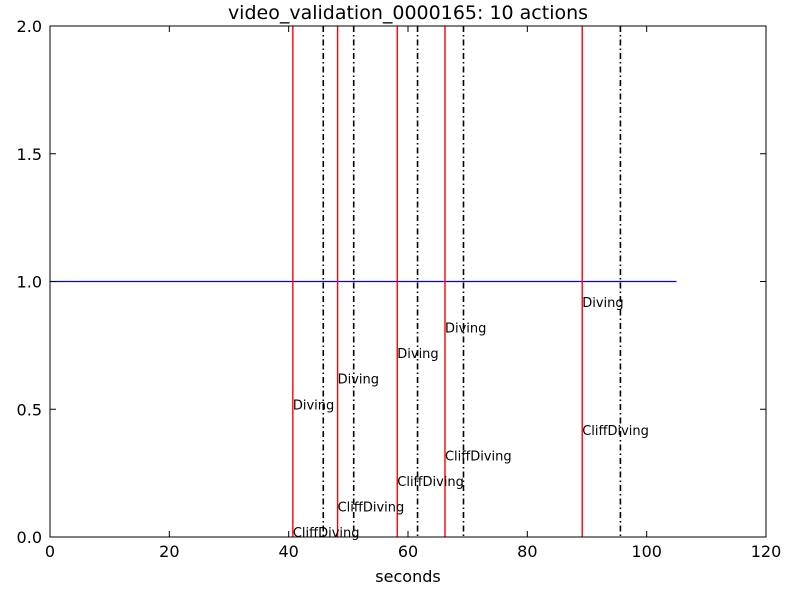 This screenshot has height=600, width=800. Describe the element at coordinates (29, 26) in the screenshot. I see `y-tick-label: 2.0` at that location.